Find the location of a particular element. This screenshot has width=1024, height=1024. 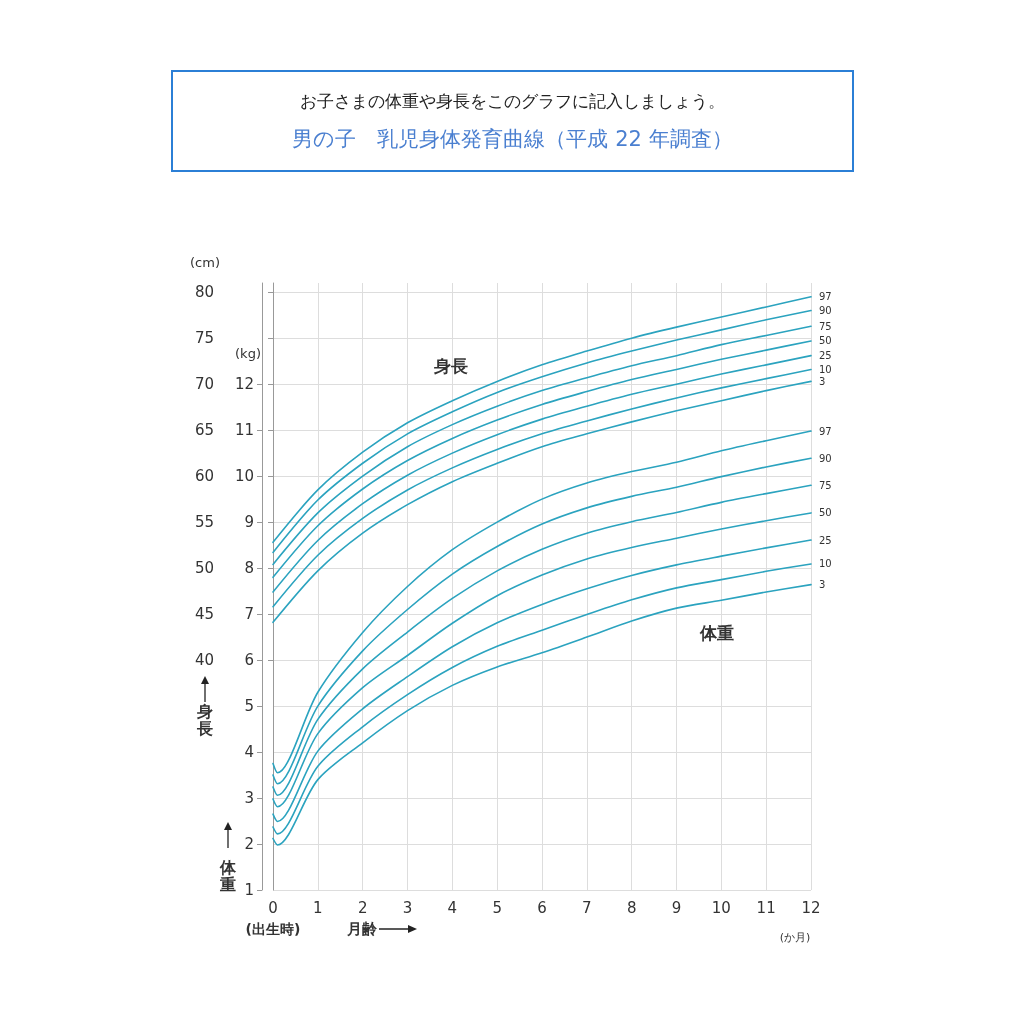

y2-tick-label: 9 is located at coordinates (249, 522).